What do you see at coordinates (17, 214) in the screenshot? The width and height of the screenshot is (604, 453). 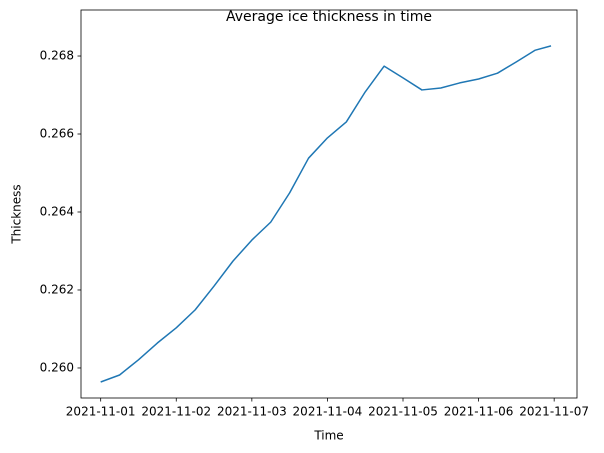 I see `y-axis-label: Thickness` at bounding box center [17, 214].